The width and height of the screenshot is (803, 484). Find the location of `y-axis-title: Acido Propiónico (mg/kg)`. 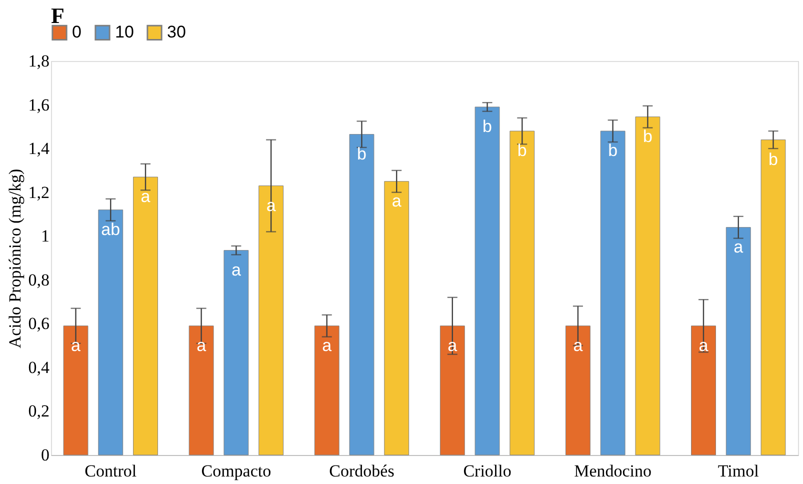

y-axis-title: Acido Propiónico (mg/kg) is located at coordinates (14, 258).